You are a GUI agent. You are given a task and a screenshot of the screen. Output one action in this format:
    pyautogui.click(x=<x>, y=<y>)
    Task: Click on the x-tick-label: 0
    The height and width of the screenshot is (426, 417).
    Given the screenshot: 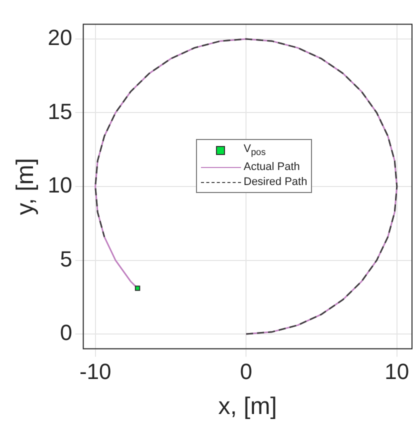 What is the action you would take?
    pyautogui.click(x=246, y=371)
    